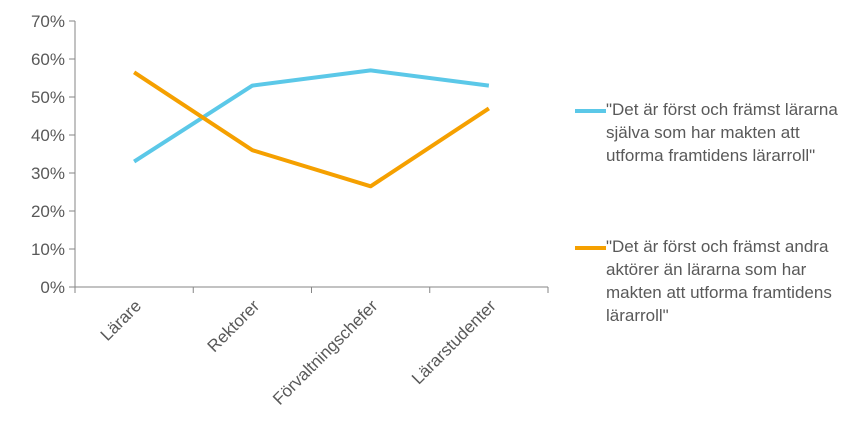  I want to click on y-tick-label: 20%, so click(48, 211).